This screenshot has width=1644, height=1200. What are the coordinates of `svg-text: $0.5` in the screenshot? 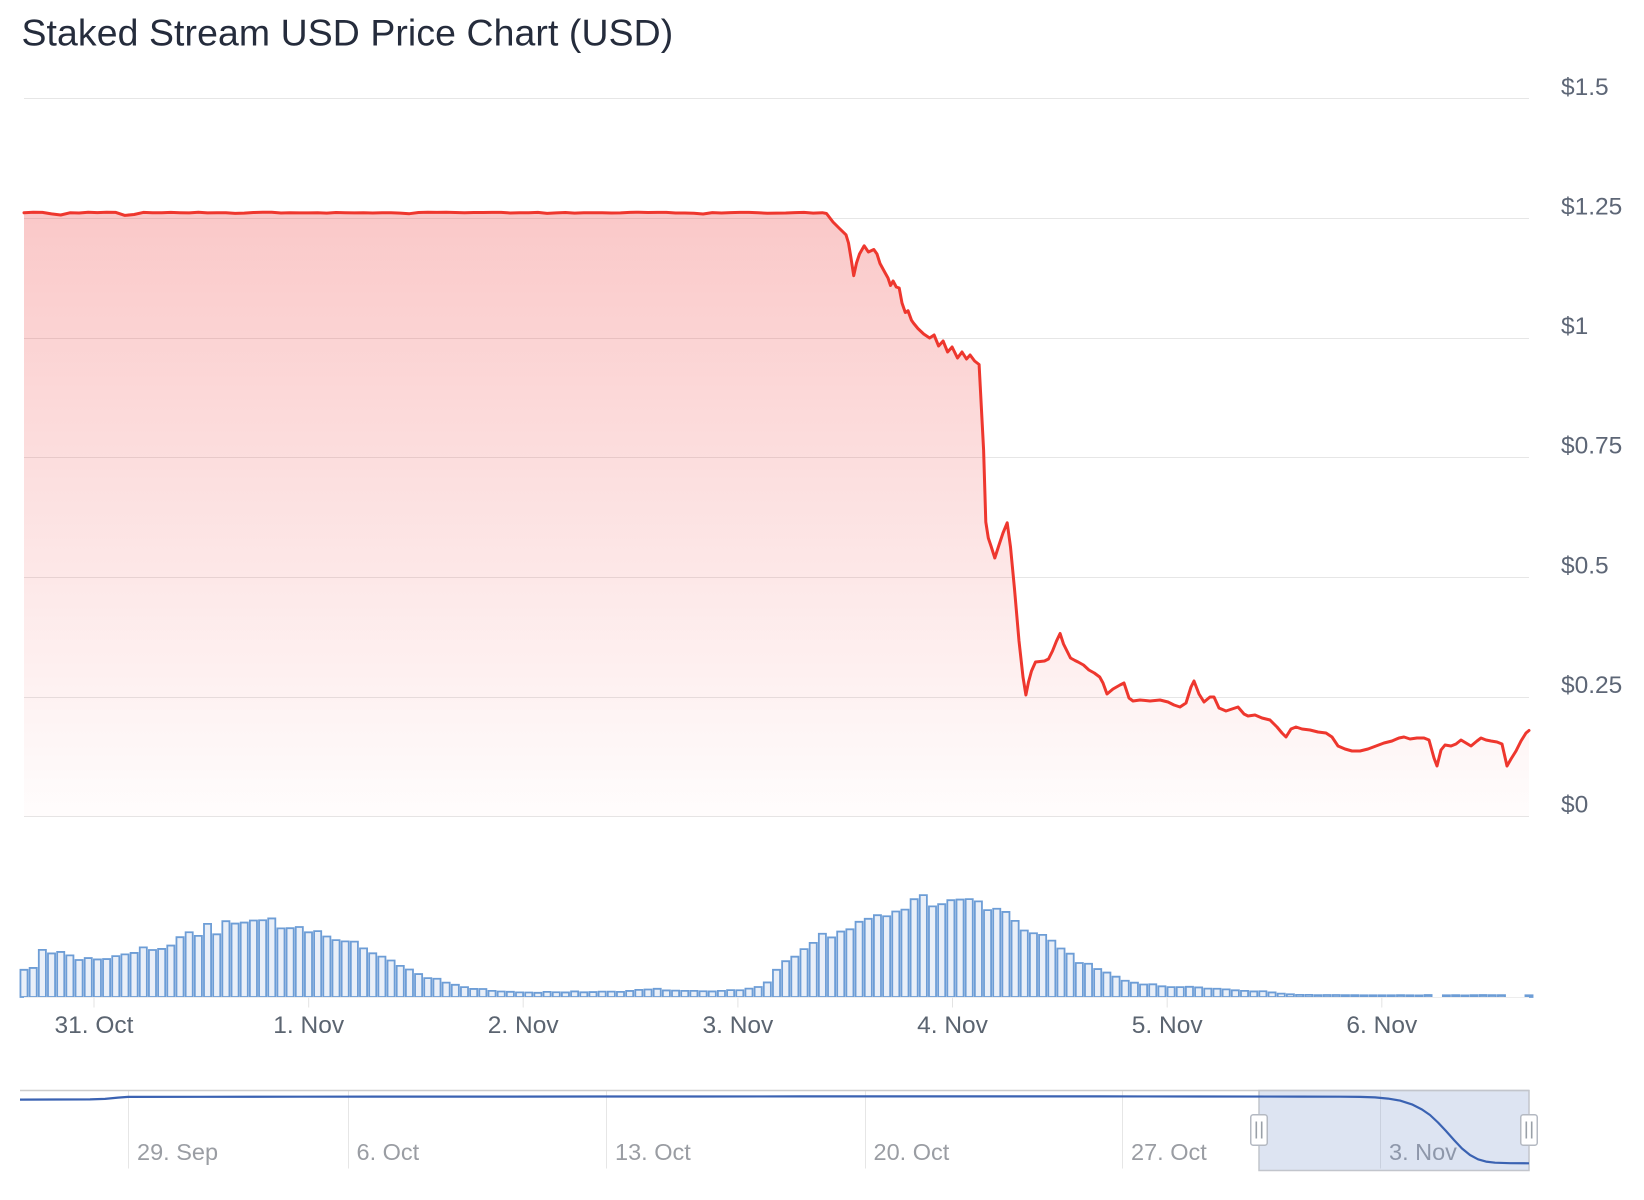 It's located at (1585, 565).